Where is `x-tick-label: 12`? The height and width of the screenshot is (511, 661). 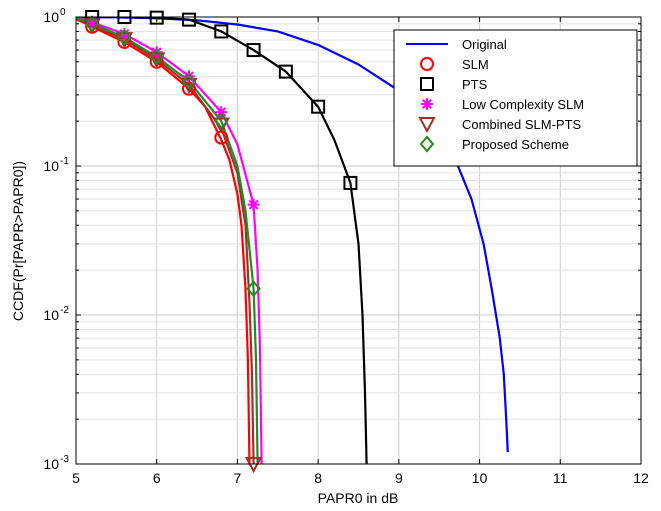
x-tick-label: 12 is located at coordinates (641, 478).